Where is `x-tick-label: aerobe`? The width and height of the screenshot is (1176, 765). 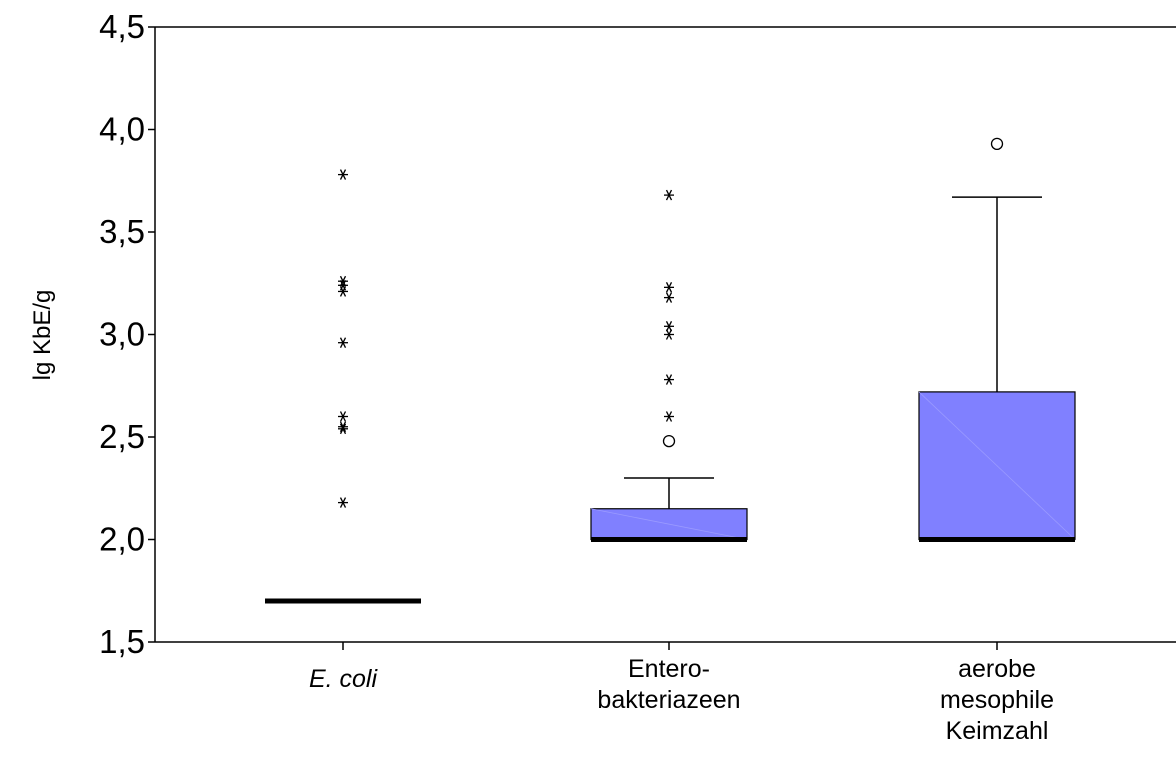
x-tick-label: aerobe is located at coordinates (997, 669).